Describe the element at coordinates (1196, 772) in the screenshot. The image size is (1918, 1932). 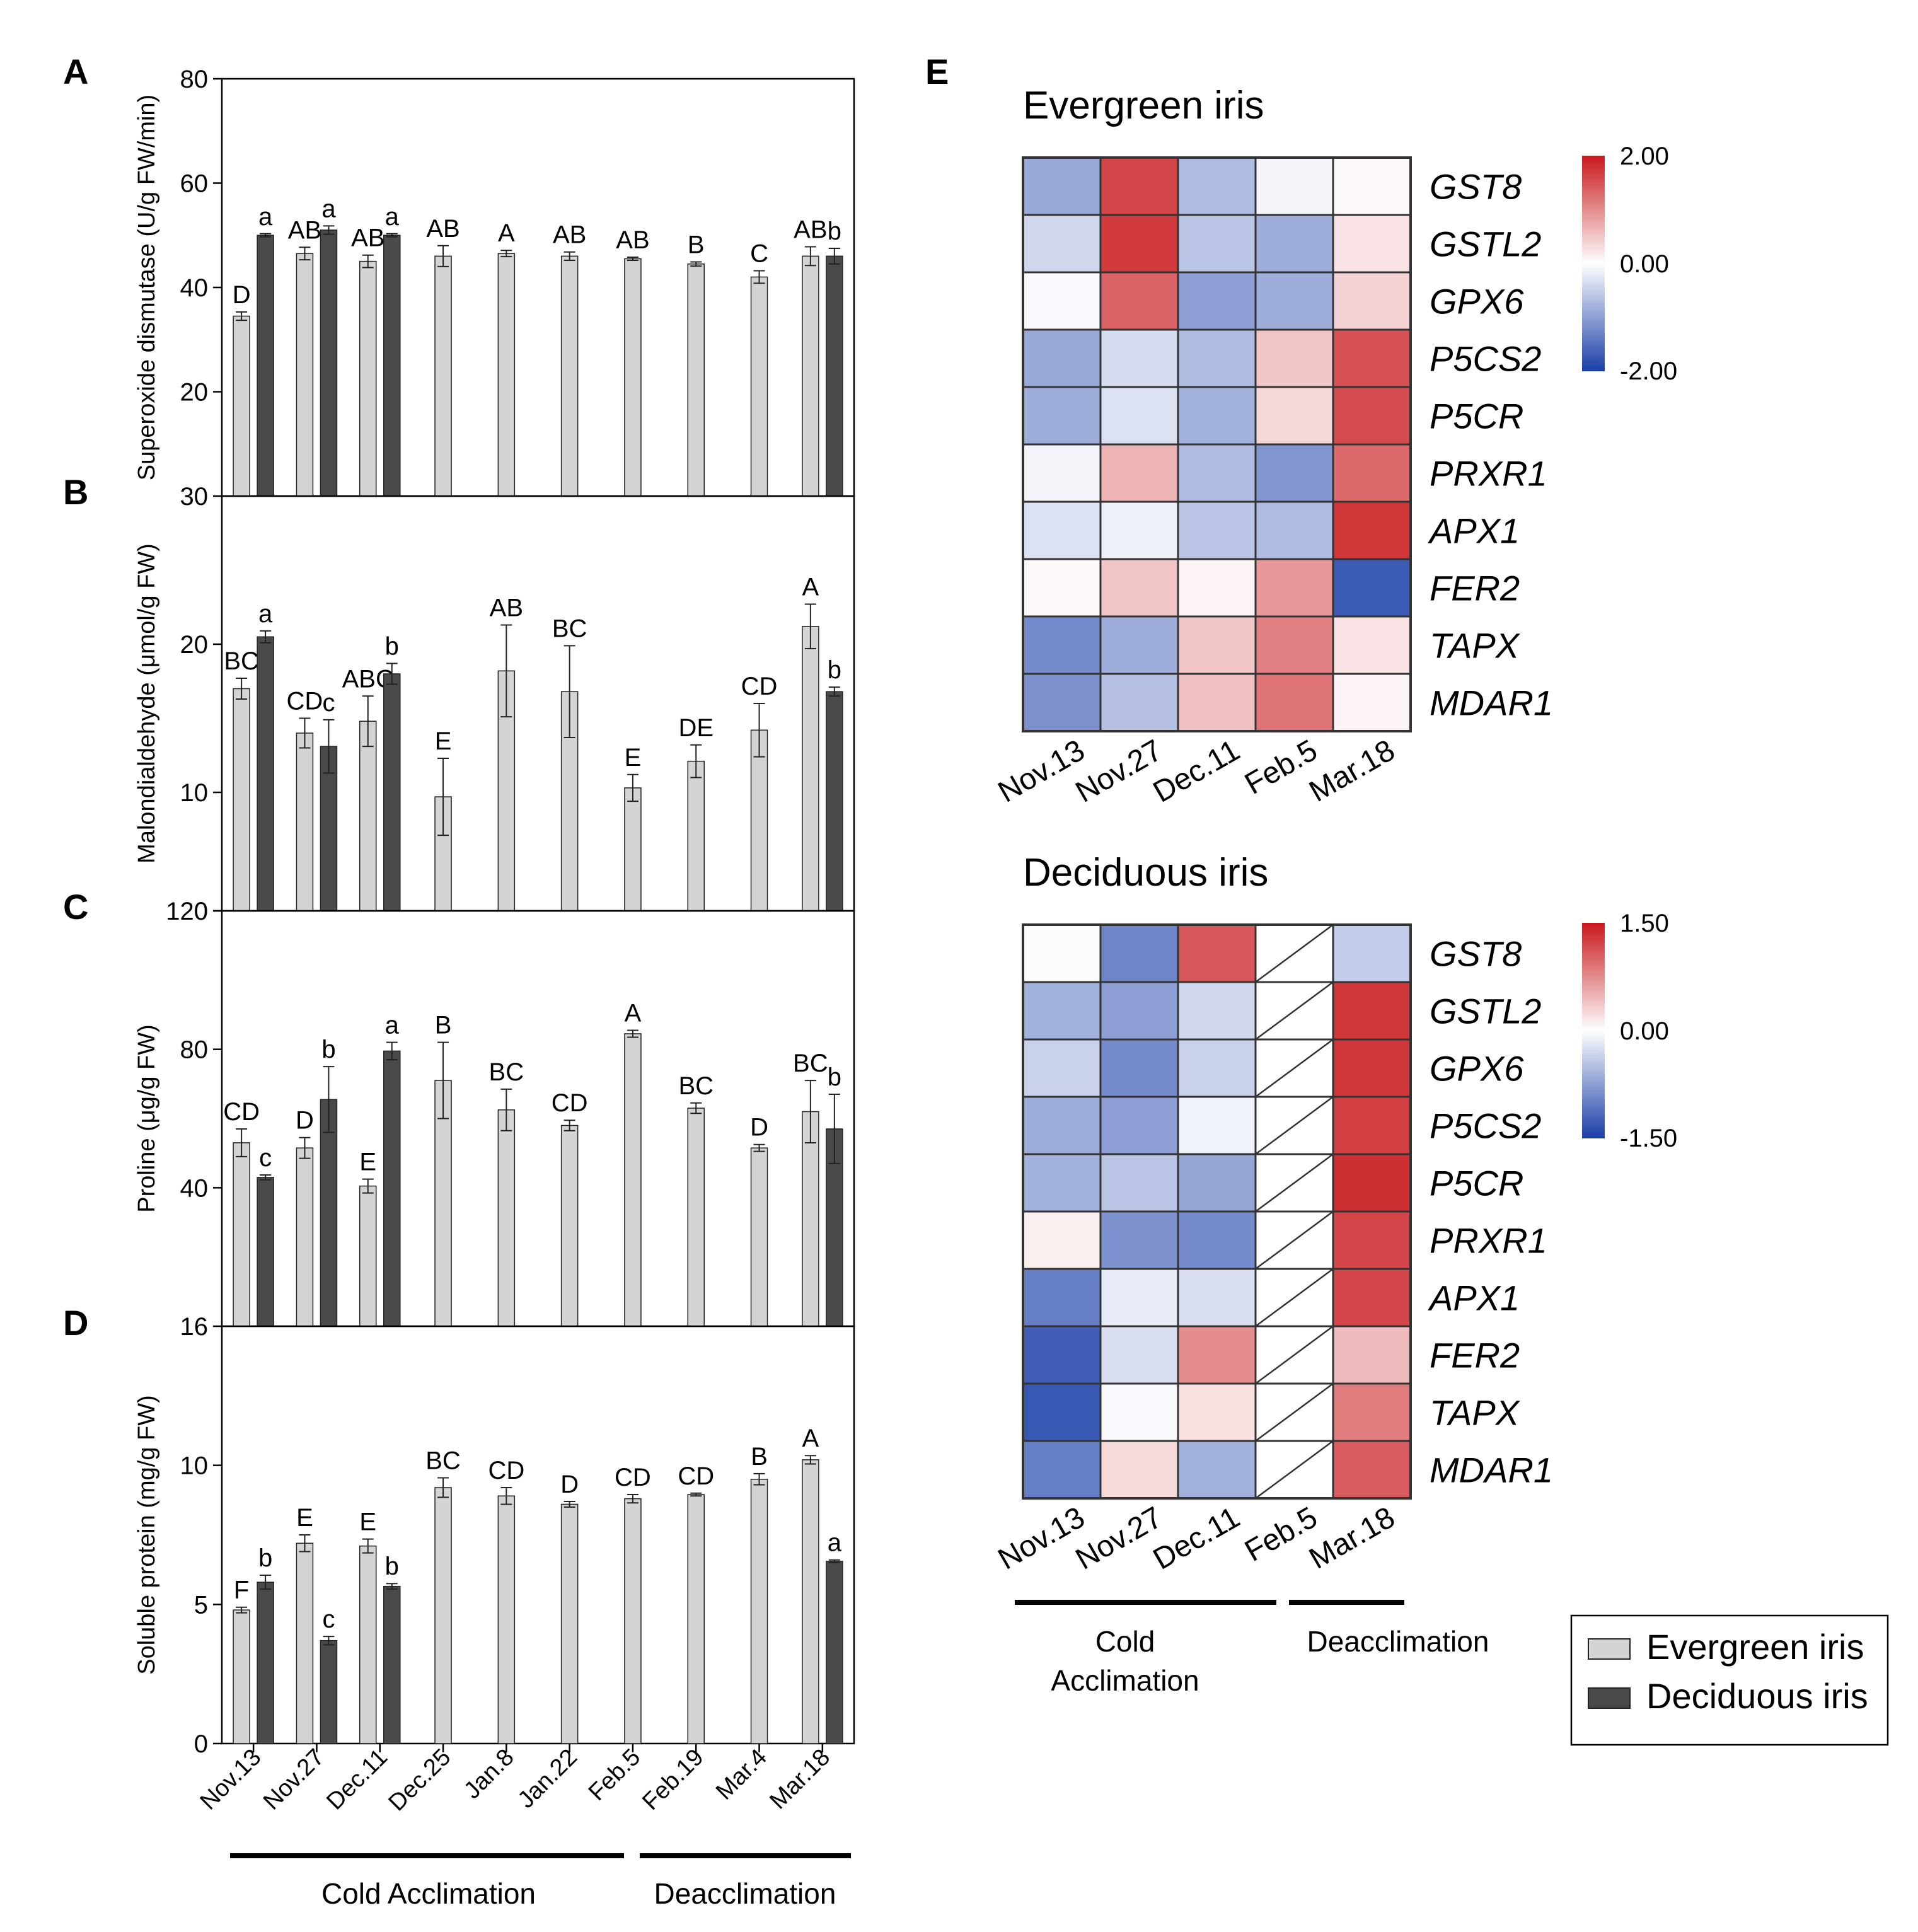
I see `heatmap-column-label: Dec.11` at that location.